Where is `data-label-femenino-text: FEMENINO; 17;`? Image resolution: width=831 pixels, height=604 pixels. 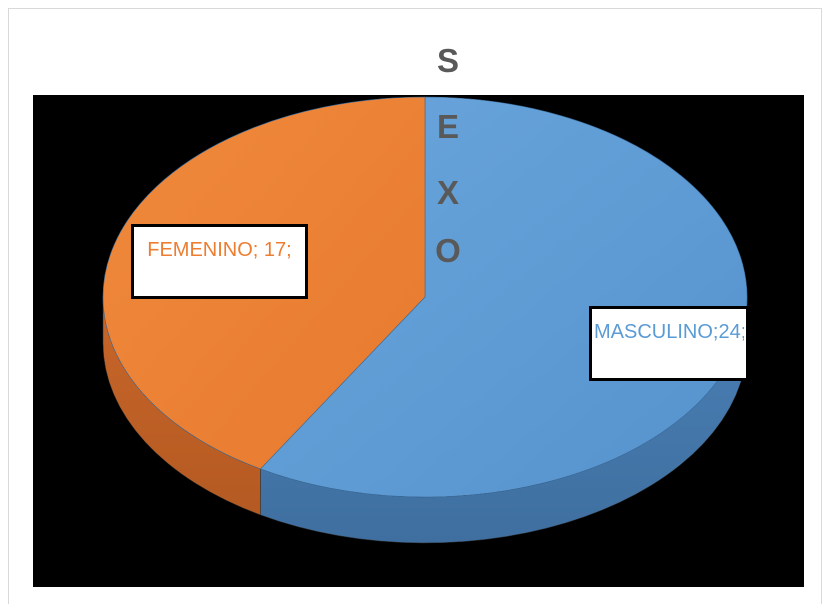
data-label-femenino-text: FEMENINO; 17; is located at coordinates (219, 250).